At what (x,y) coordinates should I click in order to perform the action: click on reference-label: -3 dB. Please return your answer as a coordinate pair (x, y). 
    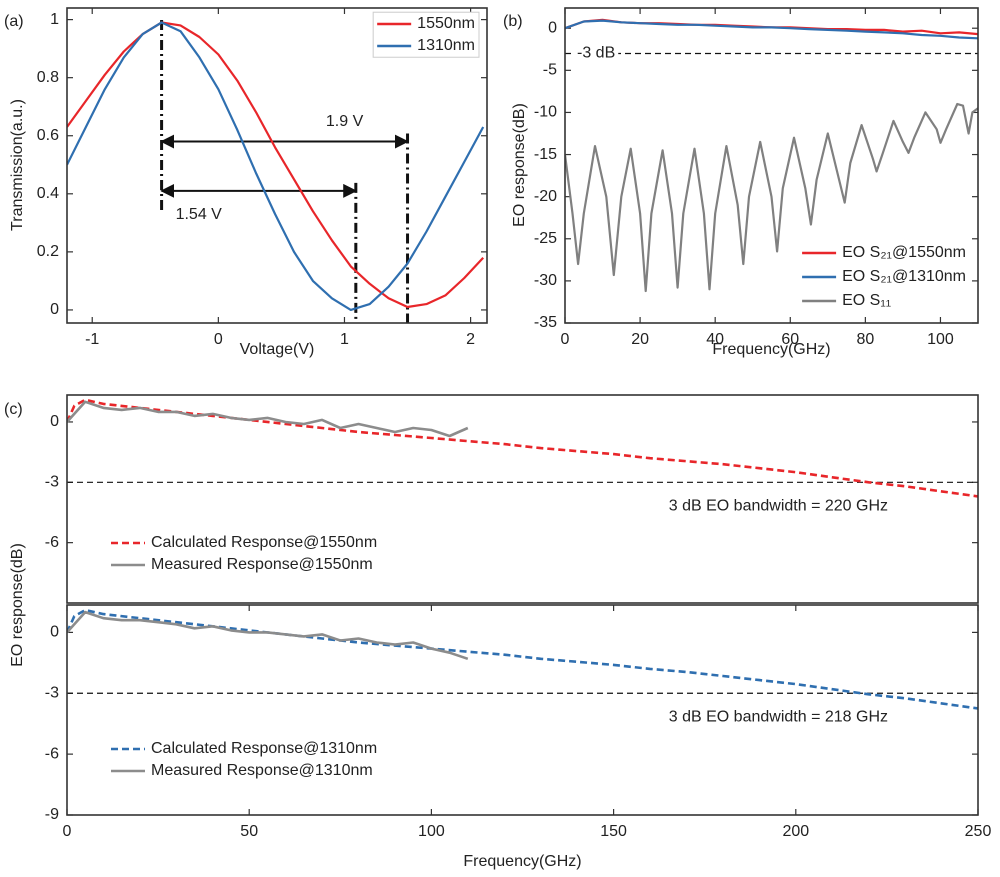
    Looking at the image, I should click on (596, 53).